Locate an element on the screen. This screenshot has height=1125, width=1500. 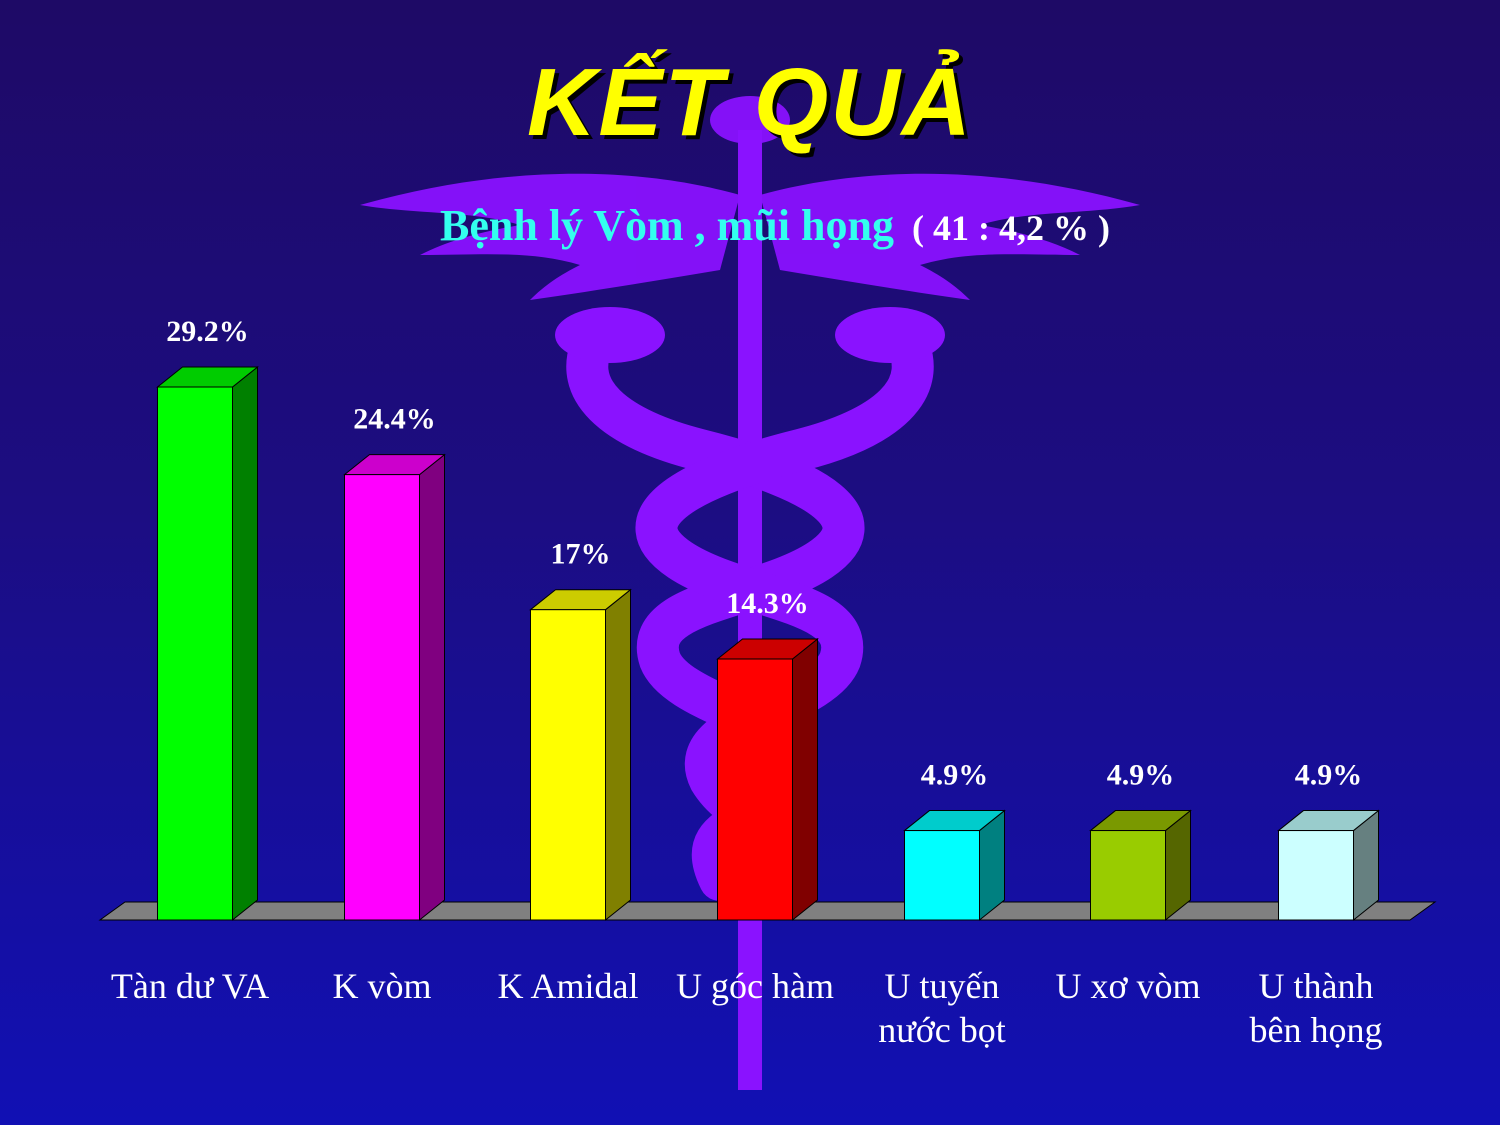
bar-value-label: 24.4% is located at coordinates (394, 419).